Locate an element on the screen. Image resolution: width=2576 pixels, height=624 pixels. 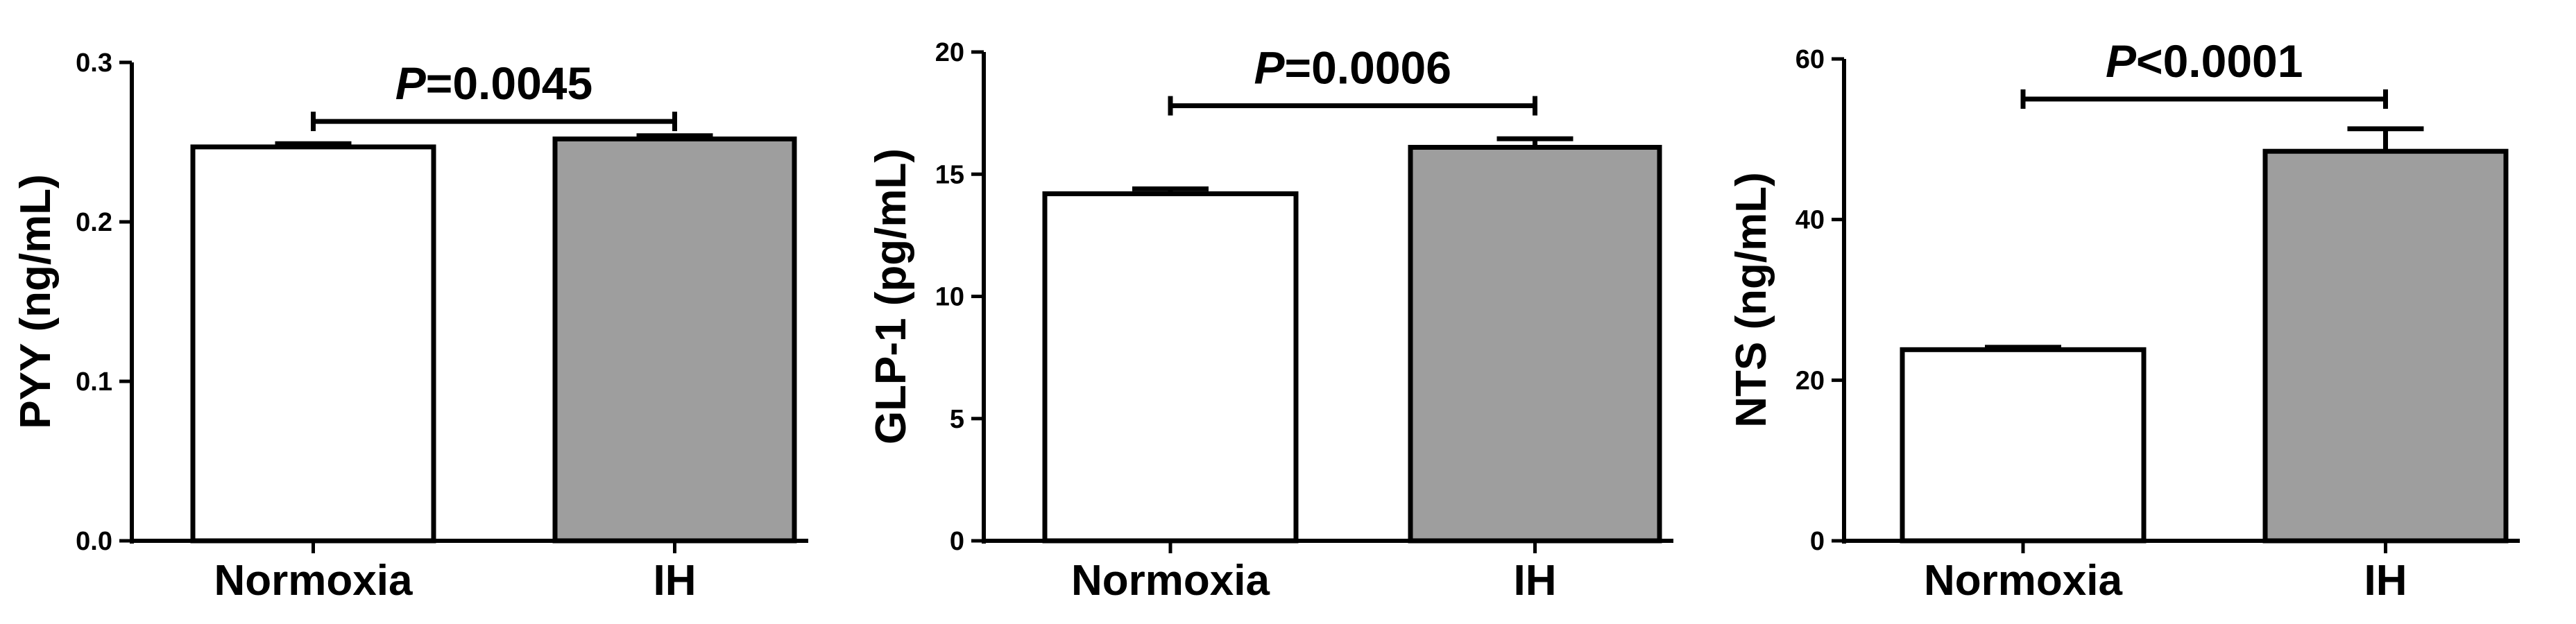
y-axis-label: GLP-1 (pg/mL) is located at coordinates (891, 296).